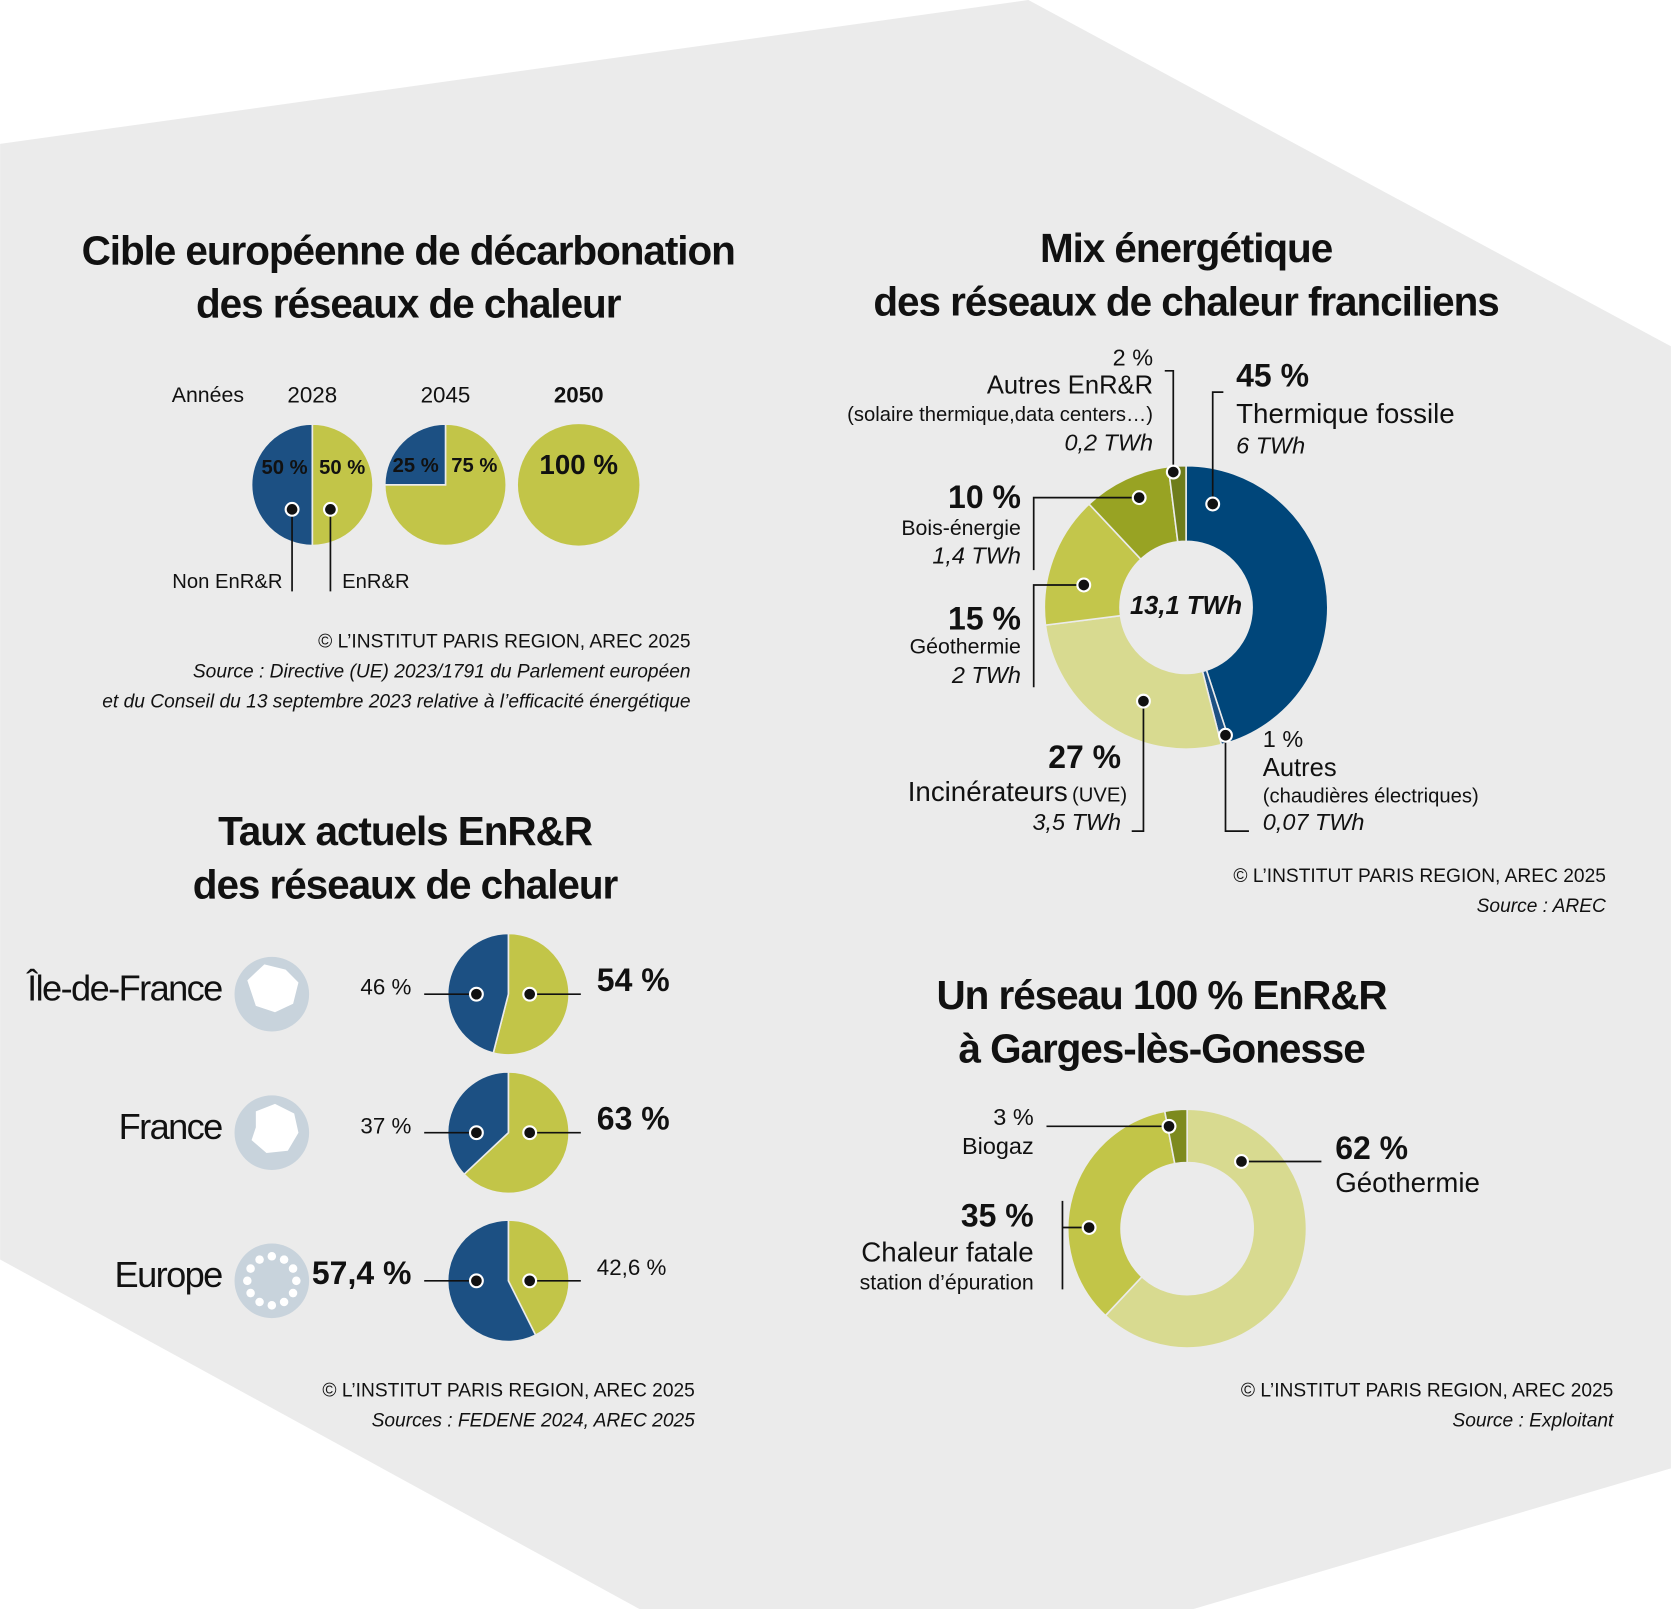  What do you see at coordinates (997, 1215) in the screenshot?
I see `value-label: 35 %` at bounding box center [997, 1215].